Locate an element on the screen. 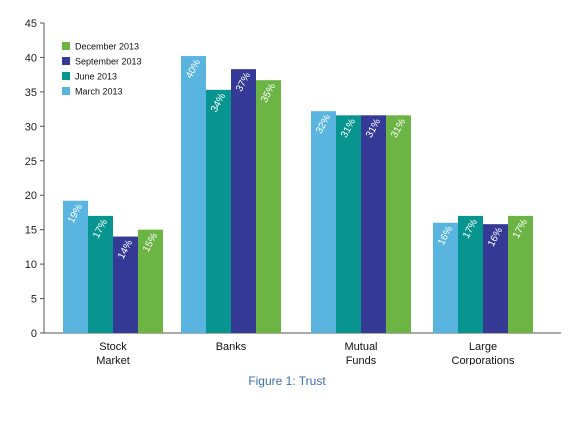 Image resolution: width=574 pixels, height=421 pixels. y-tick-label: 20 is located at coordinates (31, 196).